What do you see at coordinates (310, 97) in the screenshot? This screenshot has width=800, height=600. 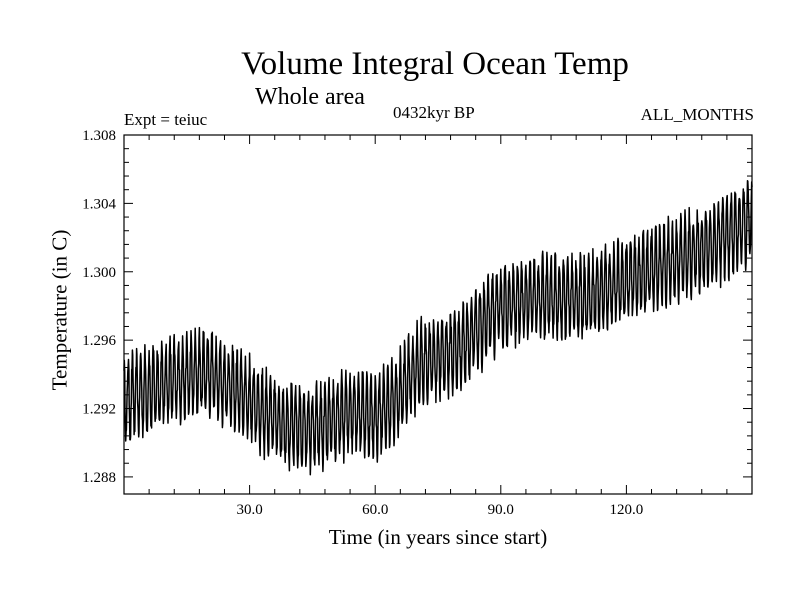 I see `chart-subtitle: Whole area` at bounding box center [310, 97].